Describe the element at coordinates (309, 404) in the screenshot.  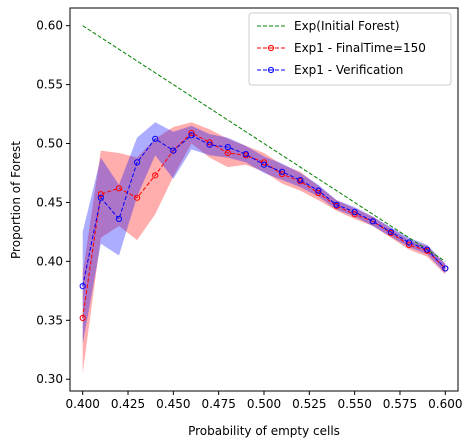
I see `x-tick-label: 0.525` at that location.